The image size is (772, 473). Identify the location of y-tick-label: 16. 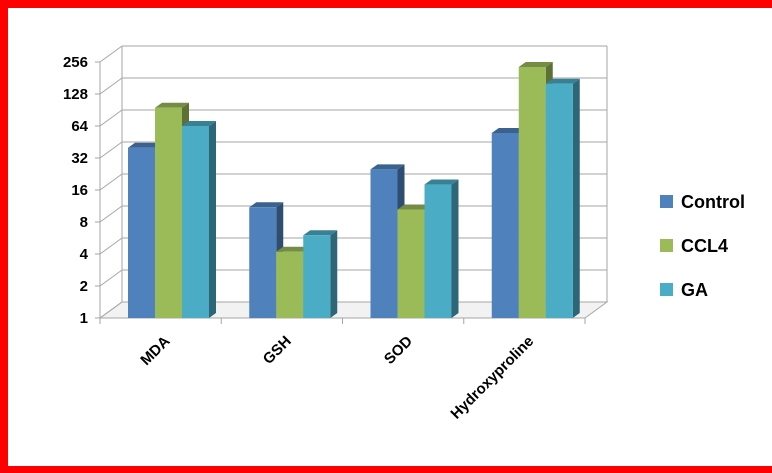
(79, 190).